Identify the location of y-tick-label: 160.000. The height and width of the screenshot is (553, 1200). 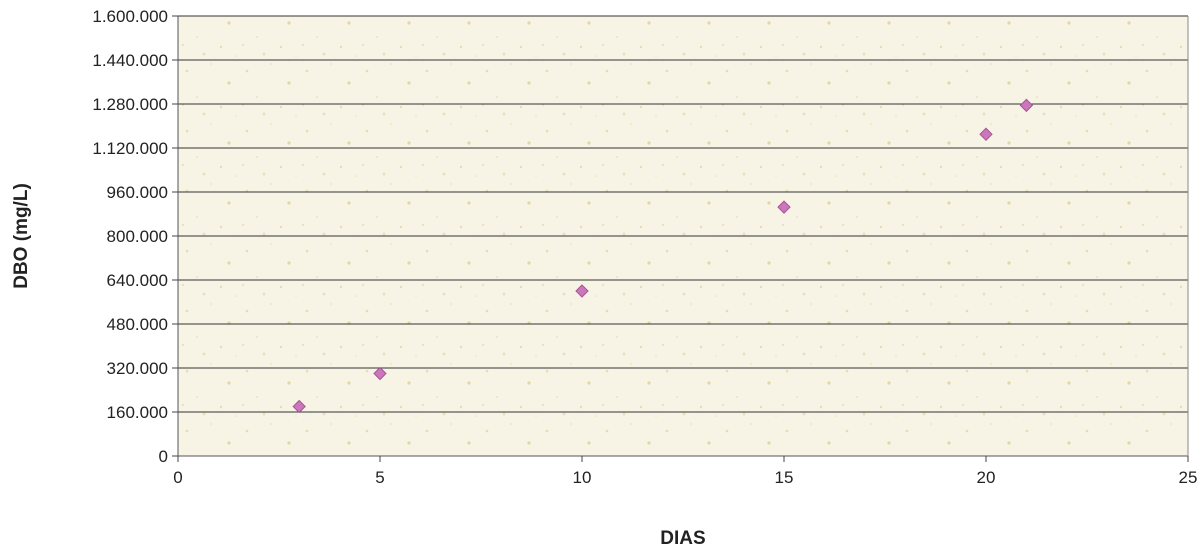
(137, 412).